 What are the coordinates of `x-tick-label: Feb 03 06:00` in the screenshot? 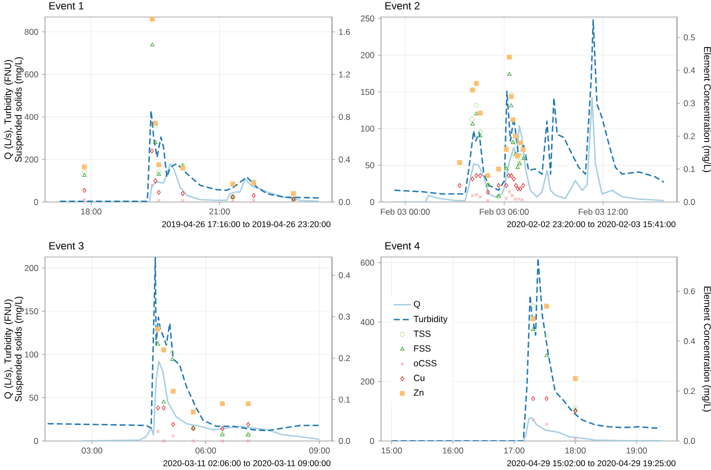 It's located at (504, 211).